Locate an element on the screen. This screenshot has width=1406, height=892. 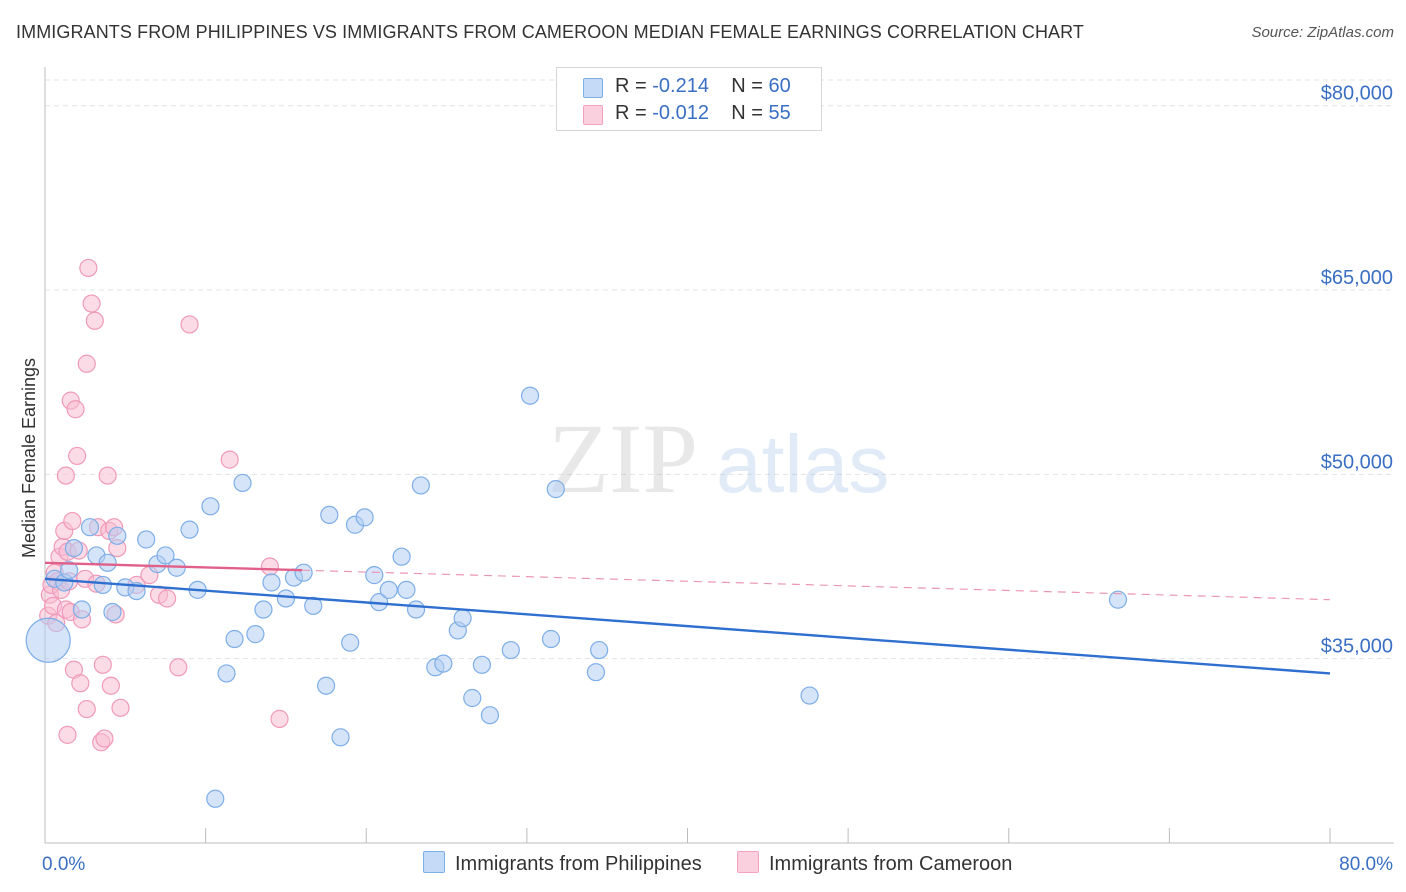
x-tick-min: 0.0% is located at coordinates (63, 864).